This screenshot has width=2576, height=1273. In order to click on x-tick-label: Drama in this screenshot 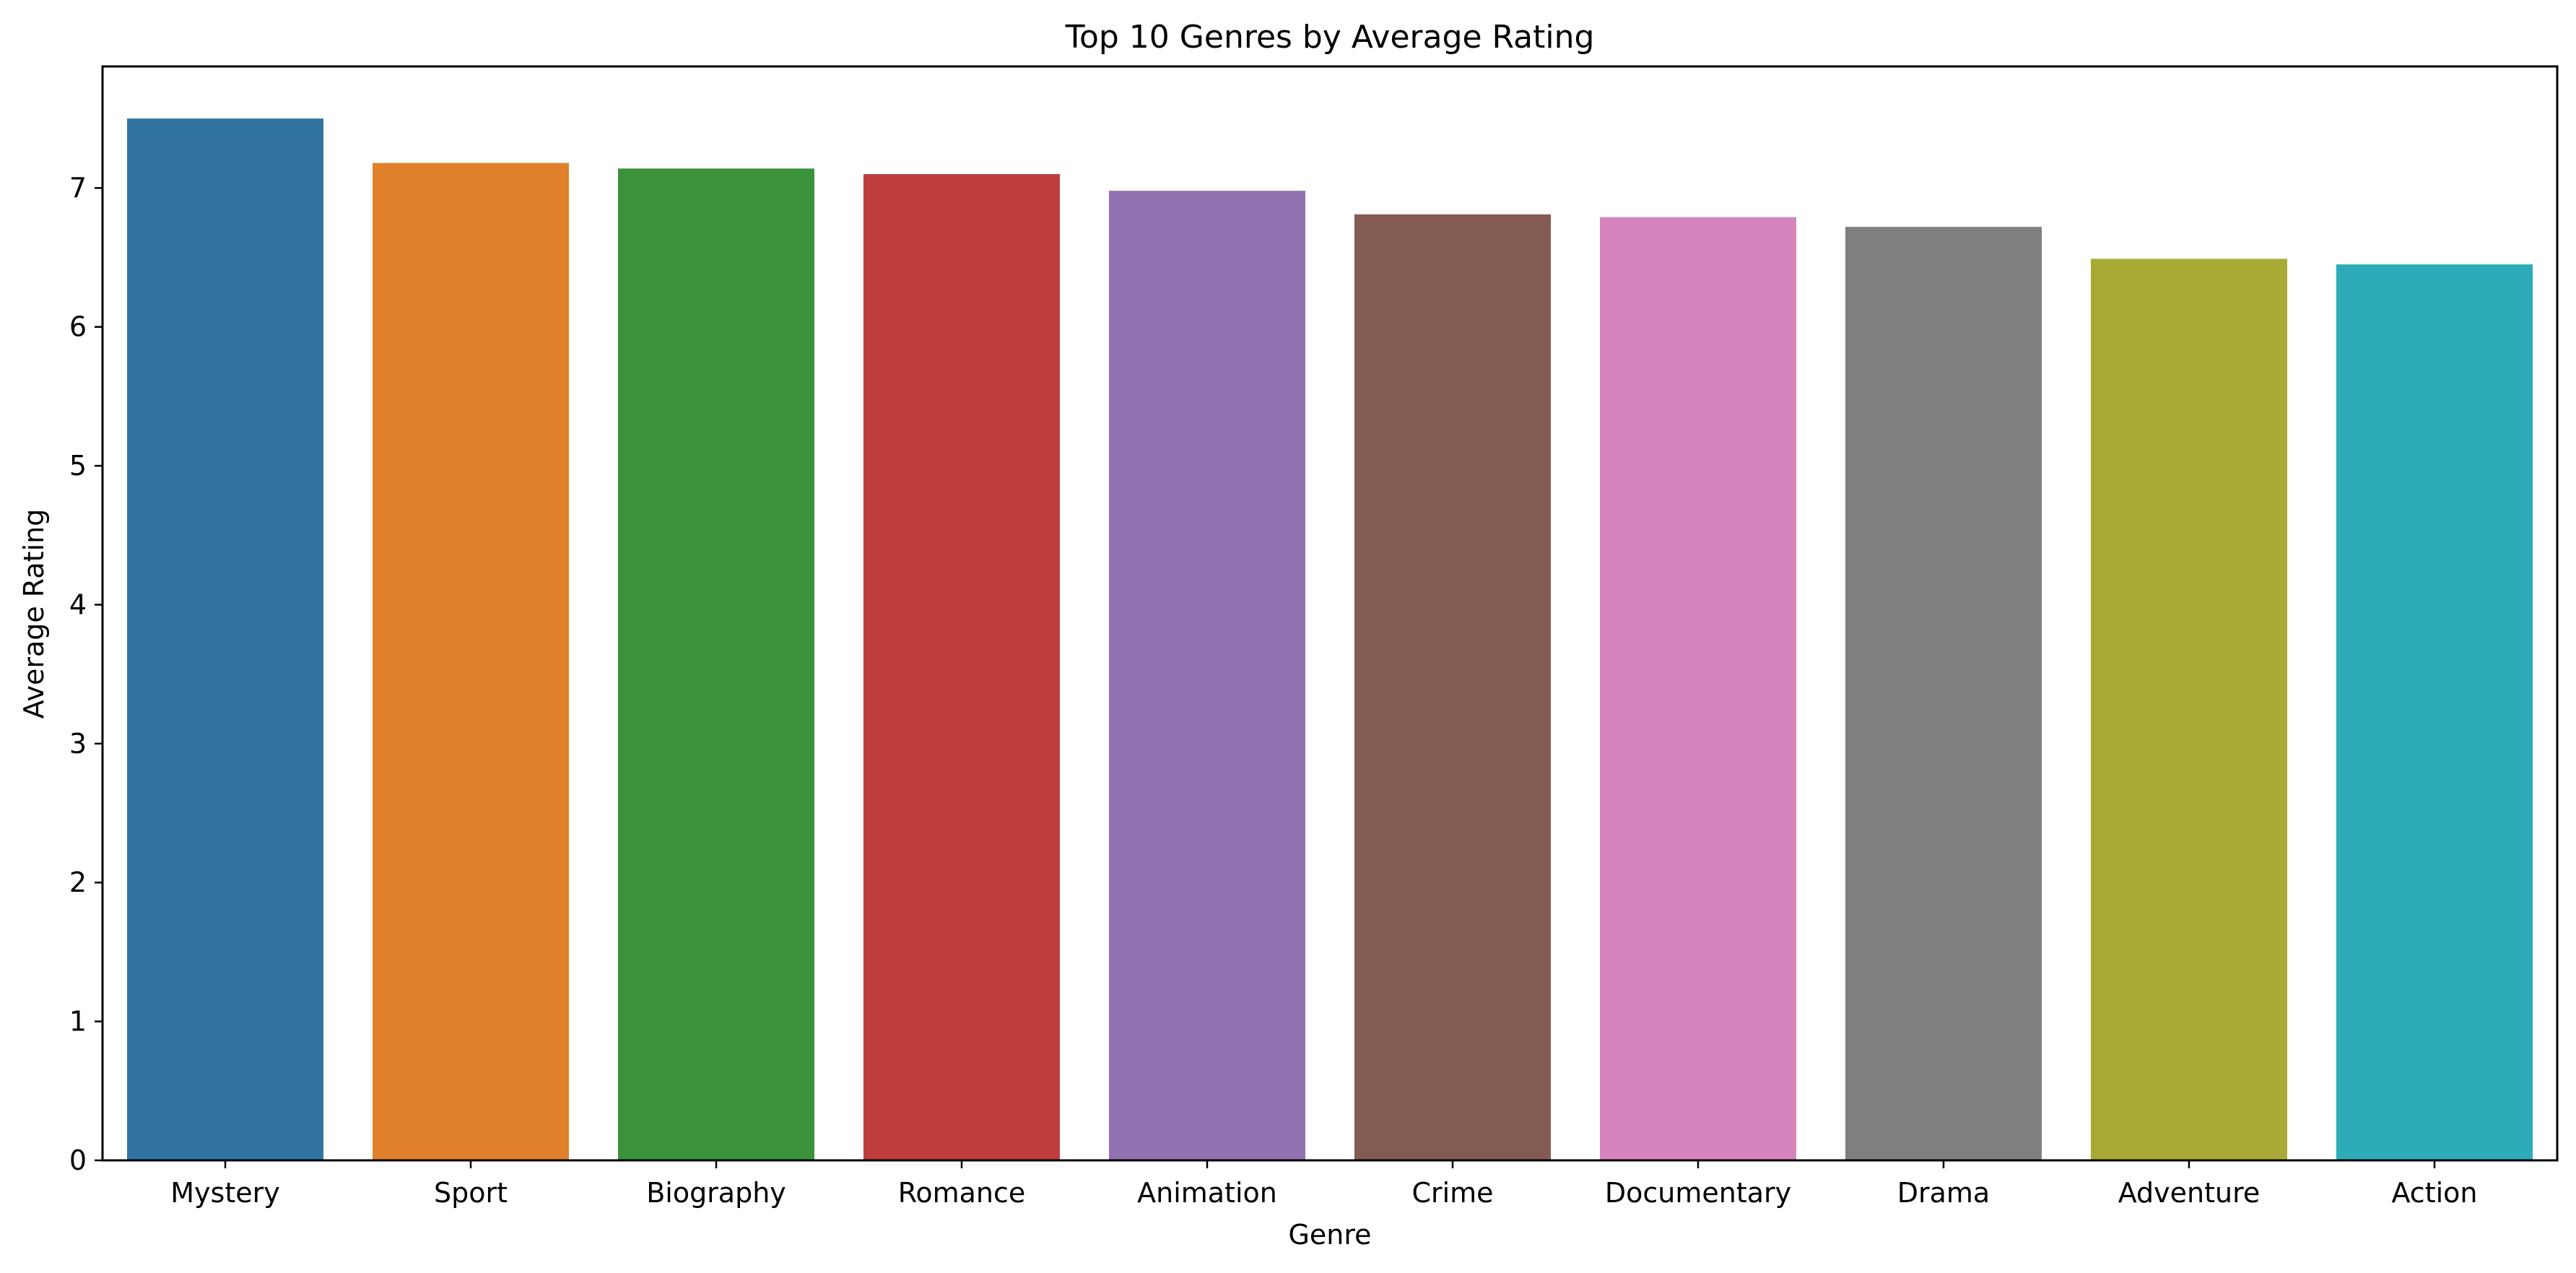, I will do `click(1943, 1193)`.